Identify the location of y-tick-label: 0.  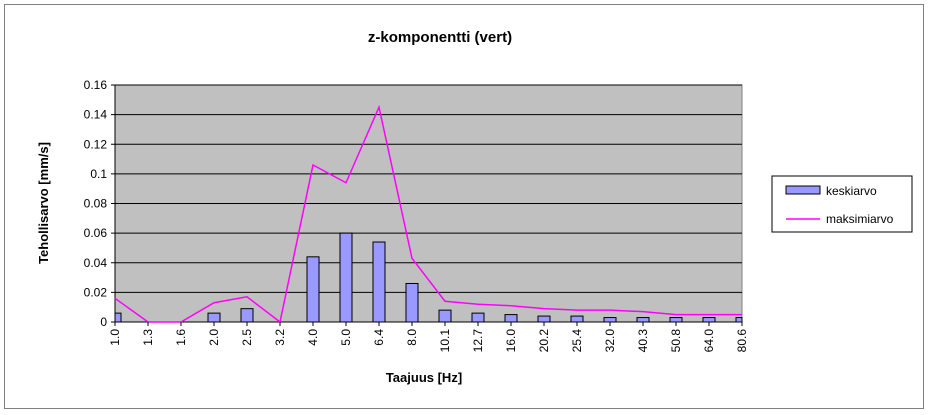
(103, 322).